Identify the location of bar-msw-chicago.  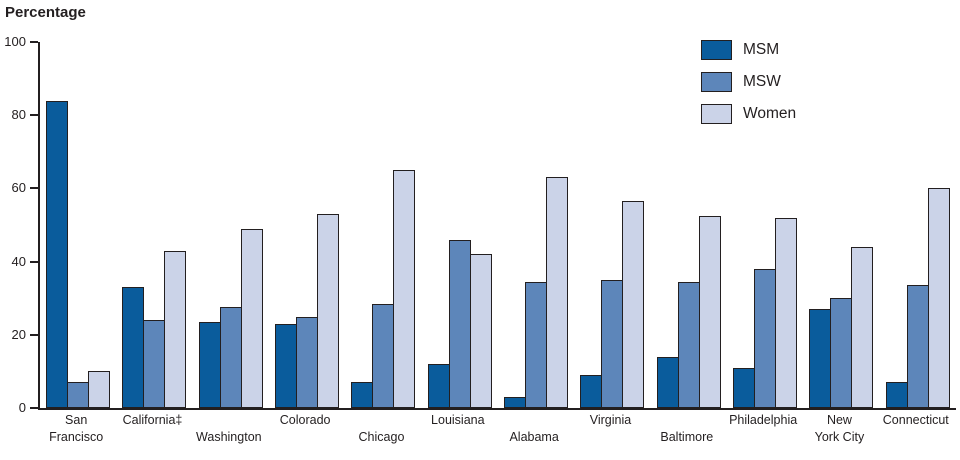
(383, 355).